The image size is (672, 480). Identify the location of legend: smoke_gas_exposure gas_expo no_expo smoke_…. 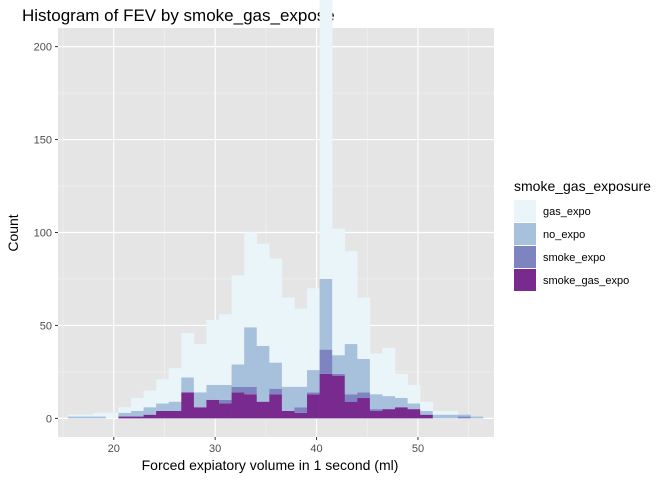
(582, 234).